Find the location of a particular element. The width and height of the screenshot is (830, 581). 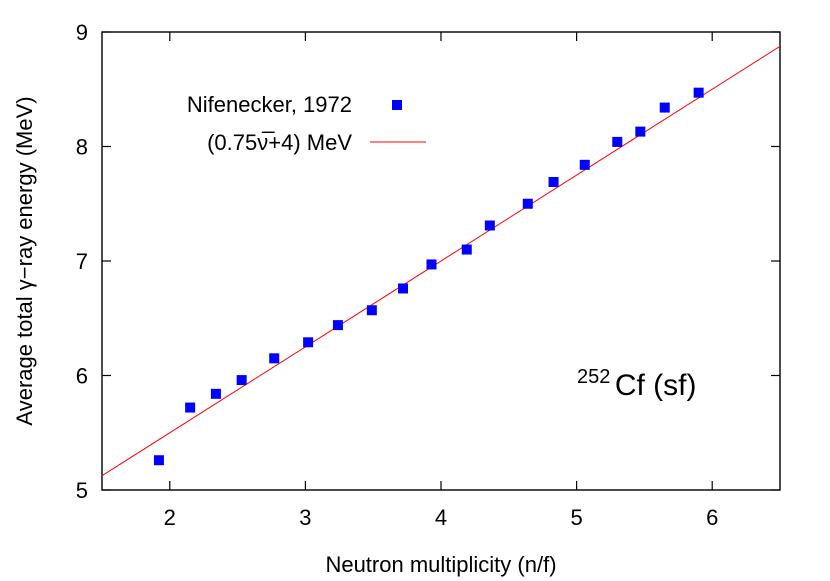

x-tick-label: 4 is located at coordinates (441, 517).